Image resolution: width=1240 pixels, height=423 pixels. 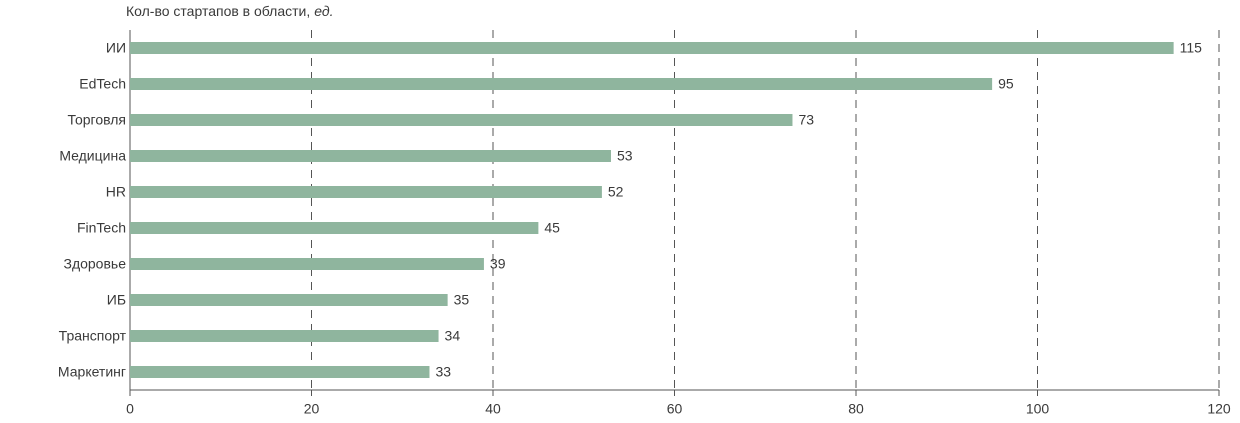 I want to click on y-tick-label: Торговля, so click(x=97, y=120).